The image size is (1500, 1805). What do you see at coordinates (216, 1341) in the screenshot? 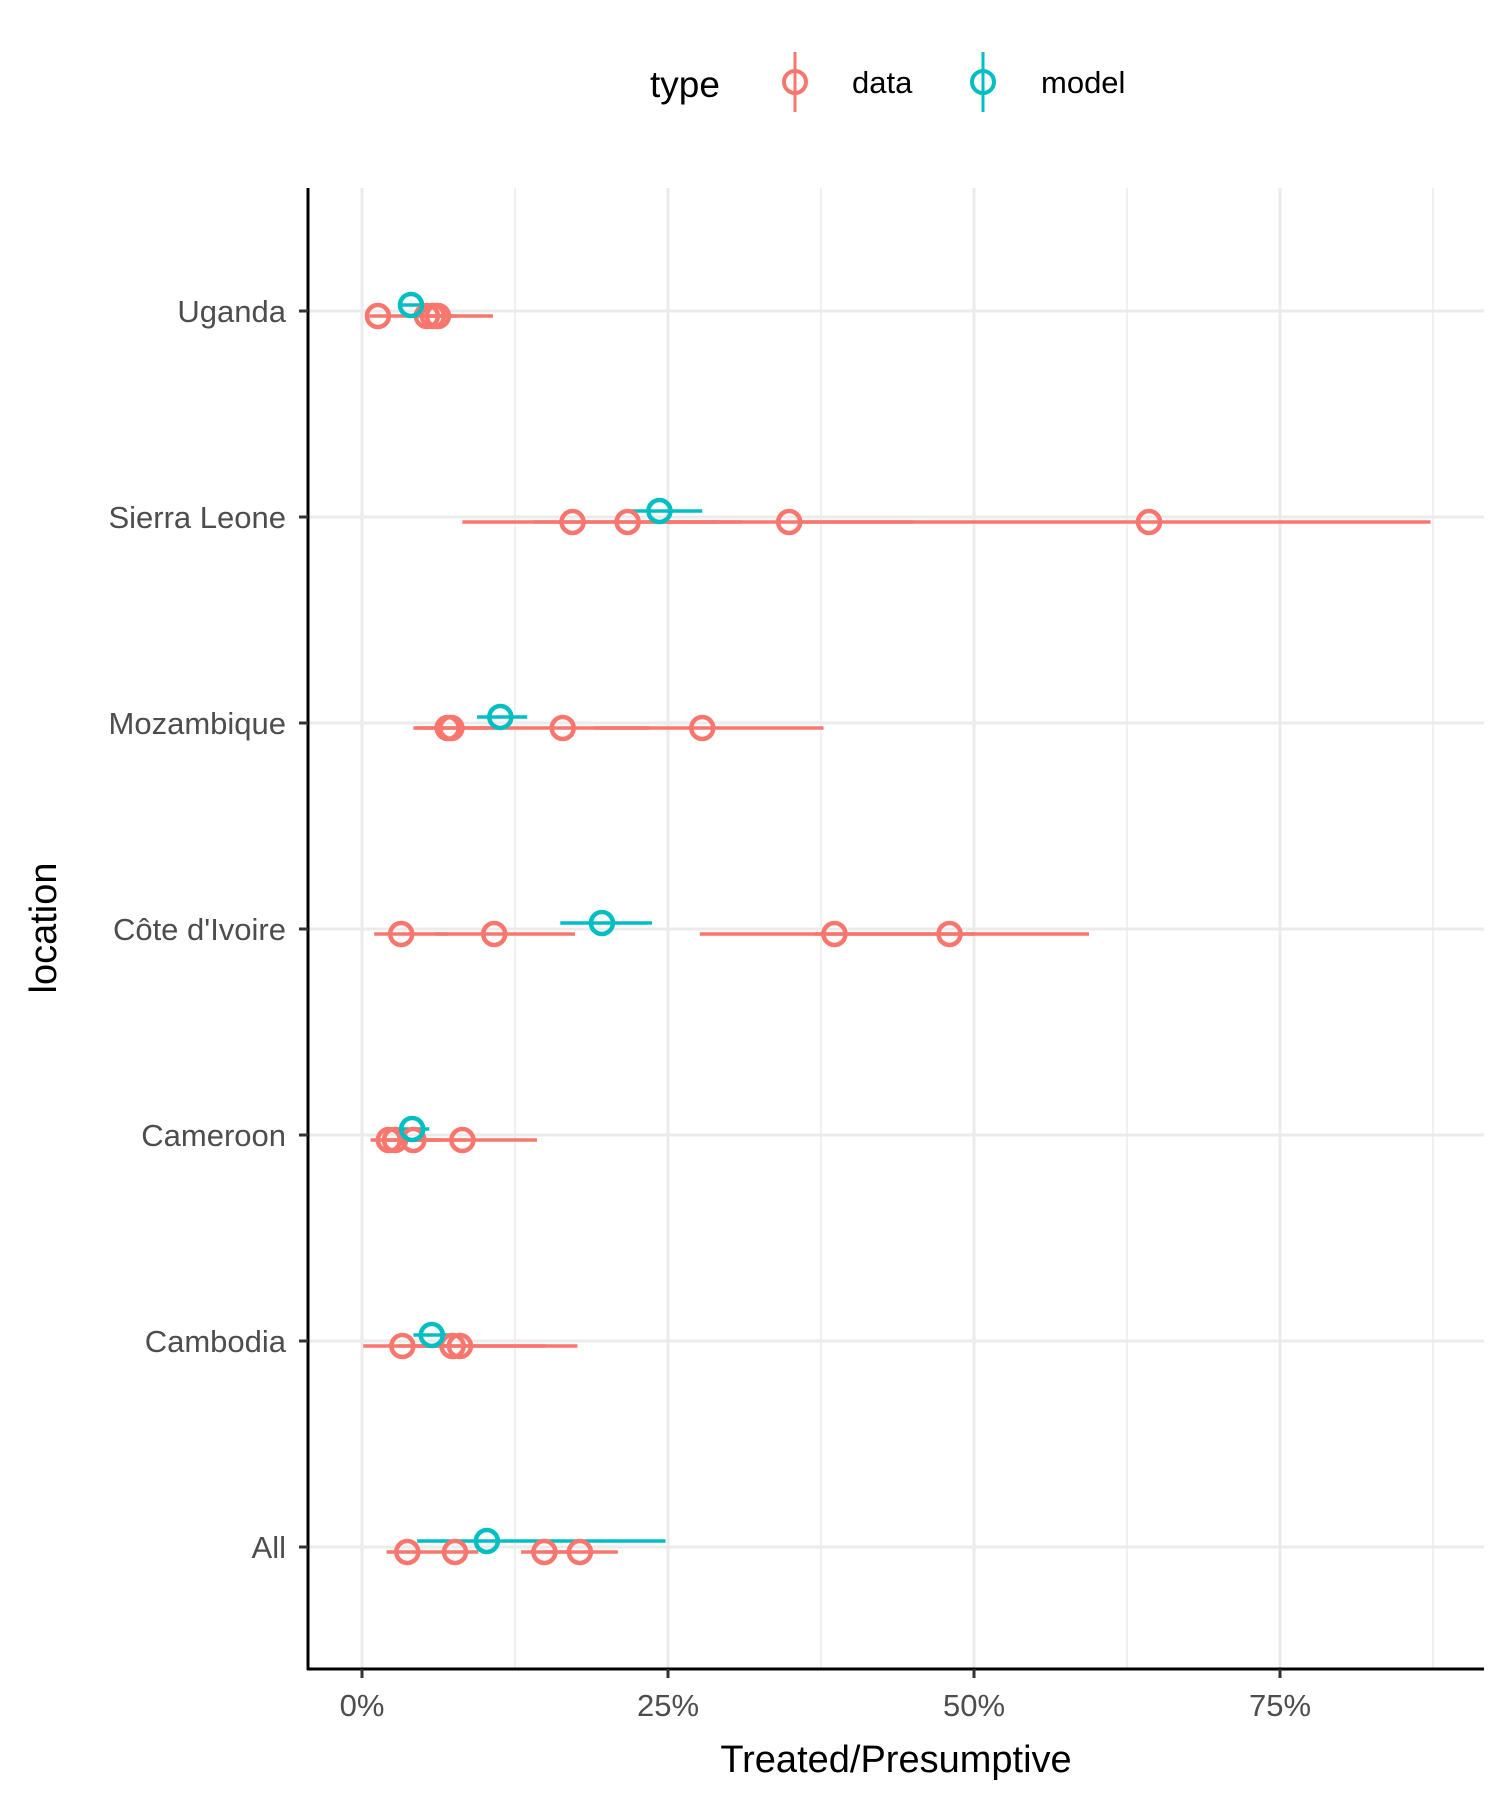
I see `y-tick-label-cambodia: Cambodia` at bounding box center [216, 1341].